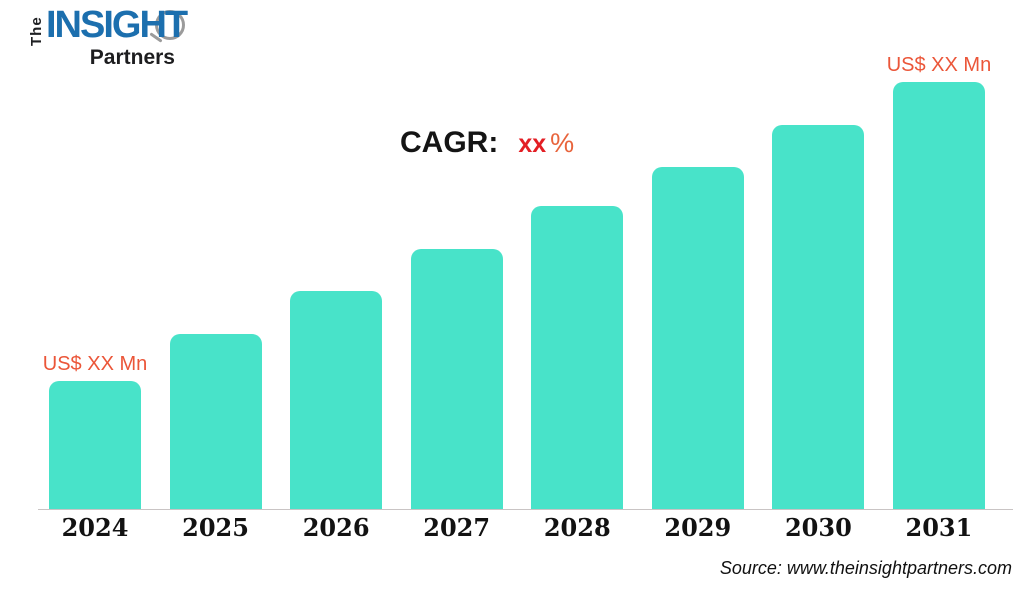 This screenshot has width=1027, height=591. What do you see at coordinates (449, 142) in the screenshot?
I see `cagr-label: CAGR:` at bounding box center [449, 142].